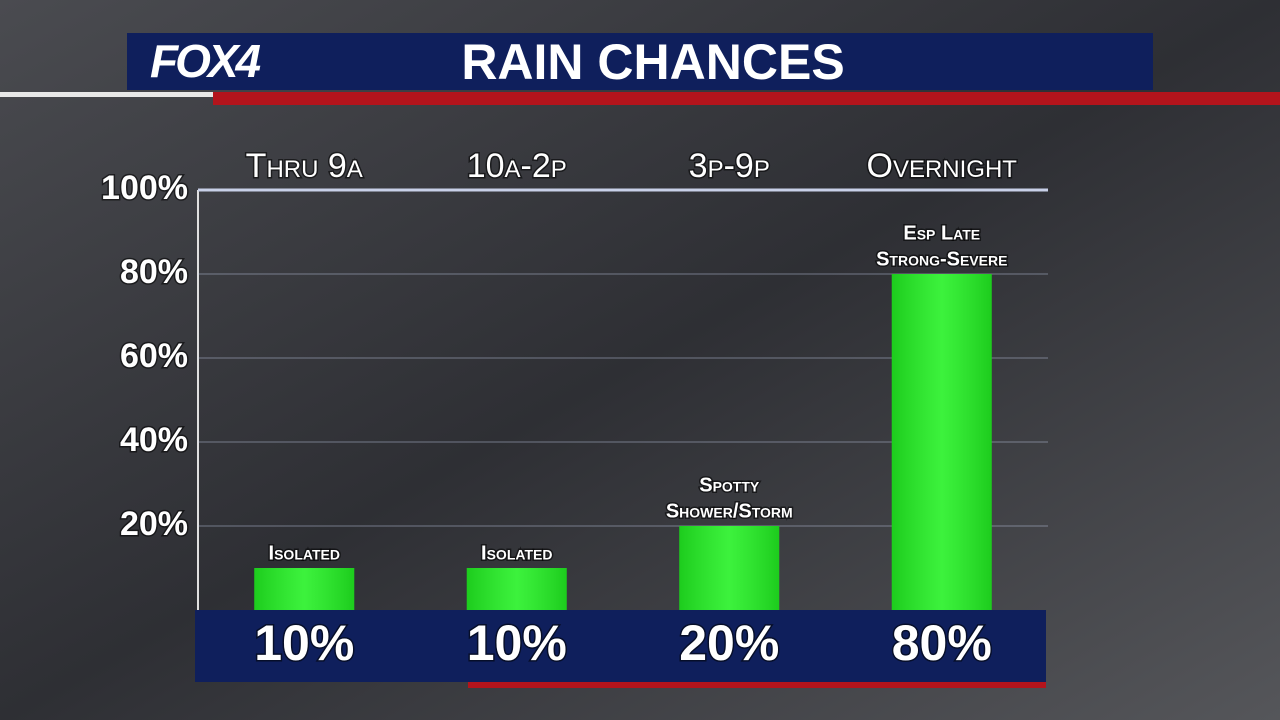 The image size is (1280, 720). Describe the element at coordinates (154, 524) in the screenshot. I see `y-tick-label: 20%` at that location.